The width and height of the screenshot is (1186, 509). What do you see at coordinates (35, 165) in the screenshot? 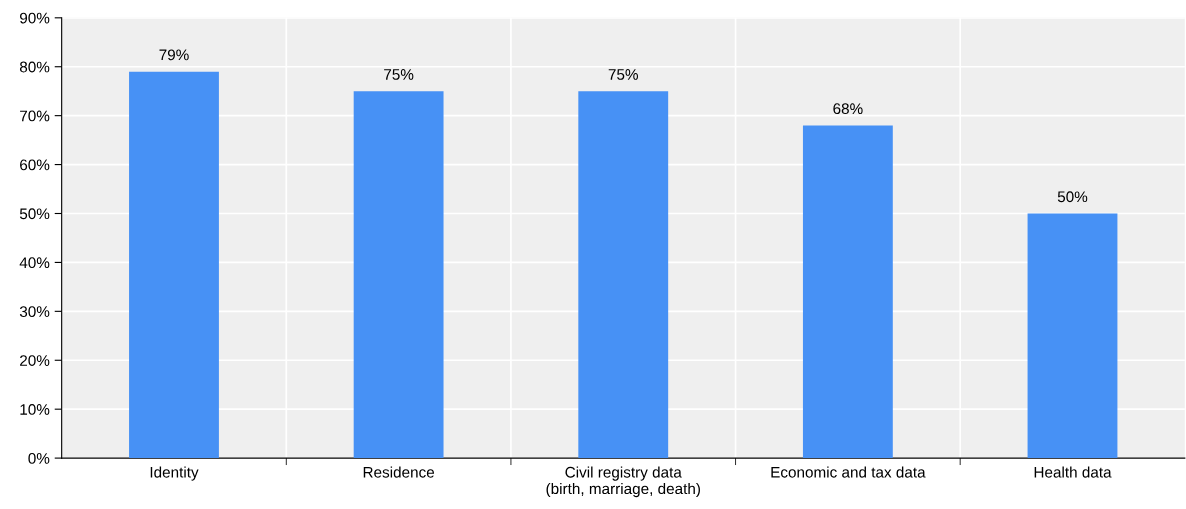
I see `y-tick-label: 60%` at bounding box center [35, 165].